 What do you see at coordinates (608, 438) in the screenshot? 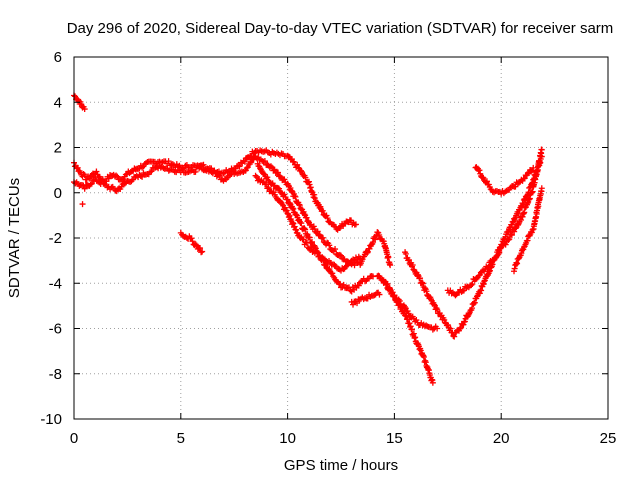
I see `x-tick-label: 25` at bounding box center [608, 438].